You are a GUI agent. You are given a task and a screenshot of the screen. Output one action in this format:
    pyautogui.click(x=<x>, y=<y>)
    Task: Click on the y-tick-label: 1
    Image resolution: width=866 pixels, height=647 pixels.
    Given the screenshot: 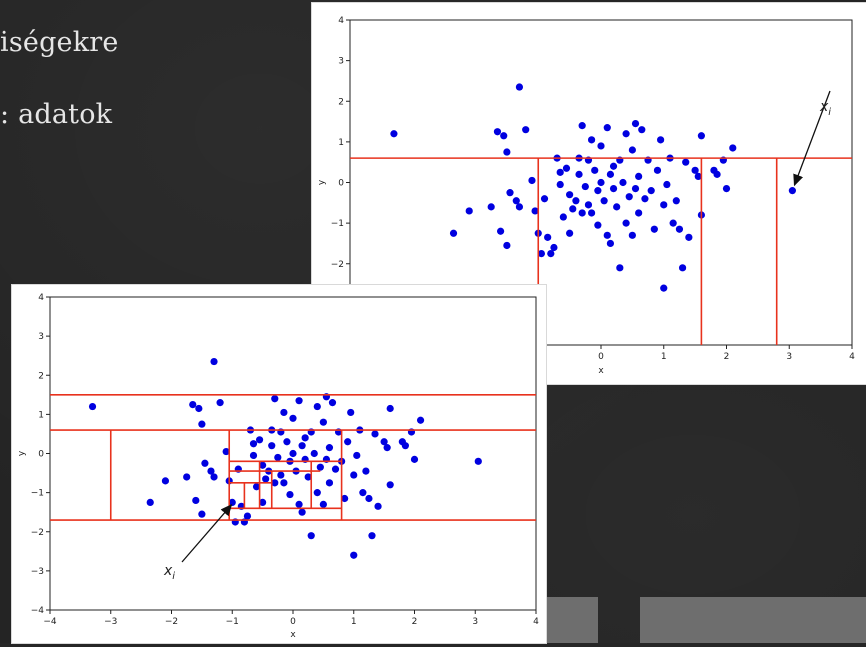 What is the action you would take?
    pyautogui.click(x=41, y=415)
    